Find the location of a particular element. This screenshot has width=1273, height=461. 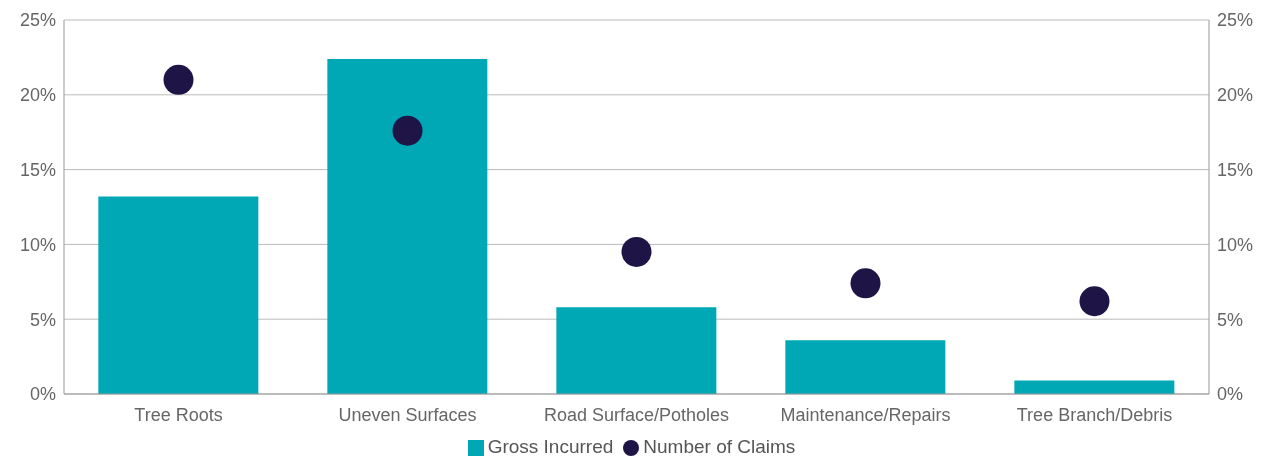

y2-tick-label: 20% is located at coordinates (1235, 95).